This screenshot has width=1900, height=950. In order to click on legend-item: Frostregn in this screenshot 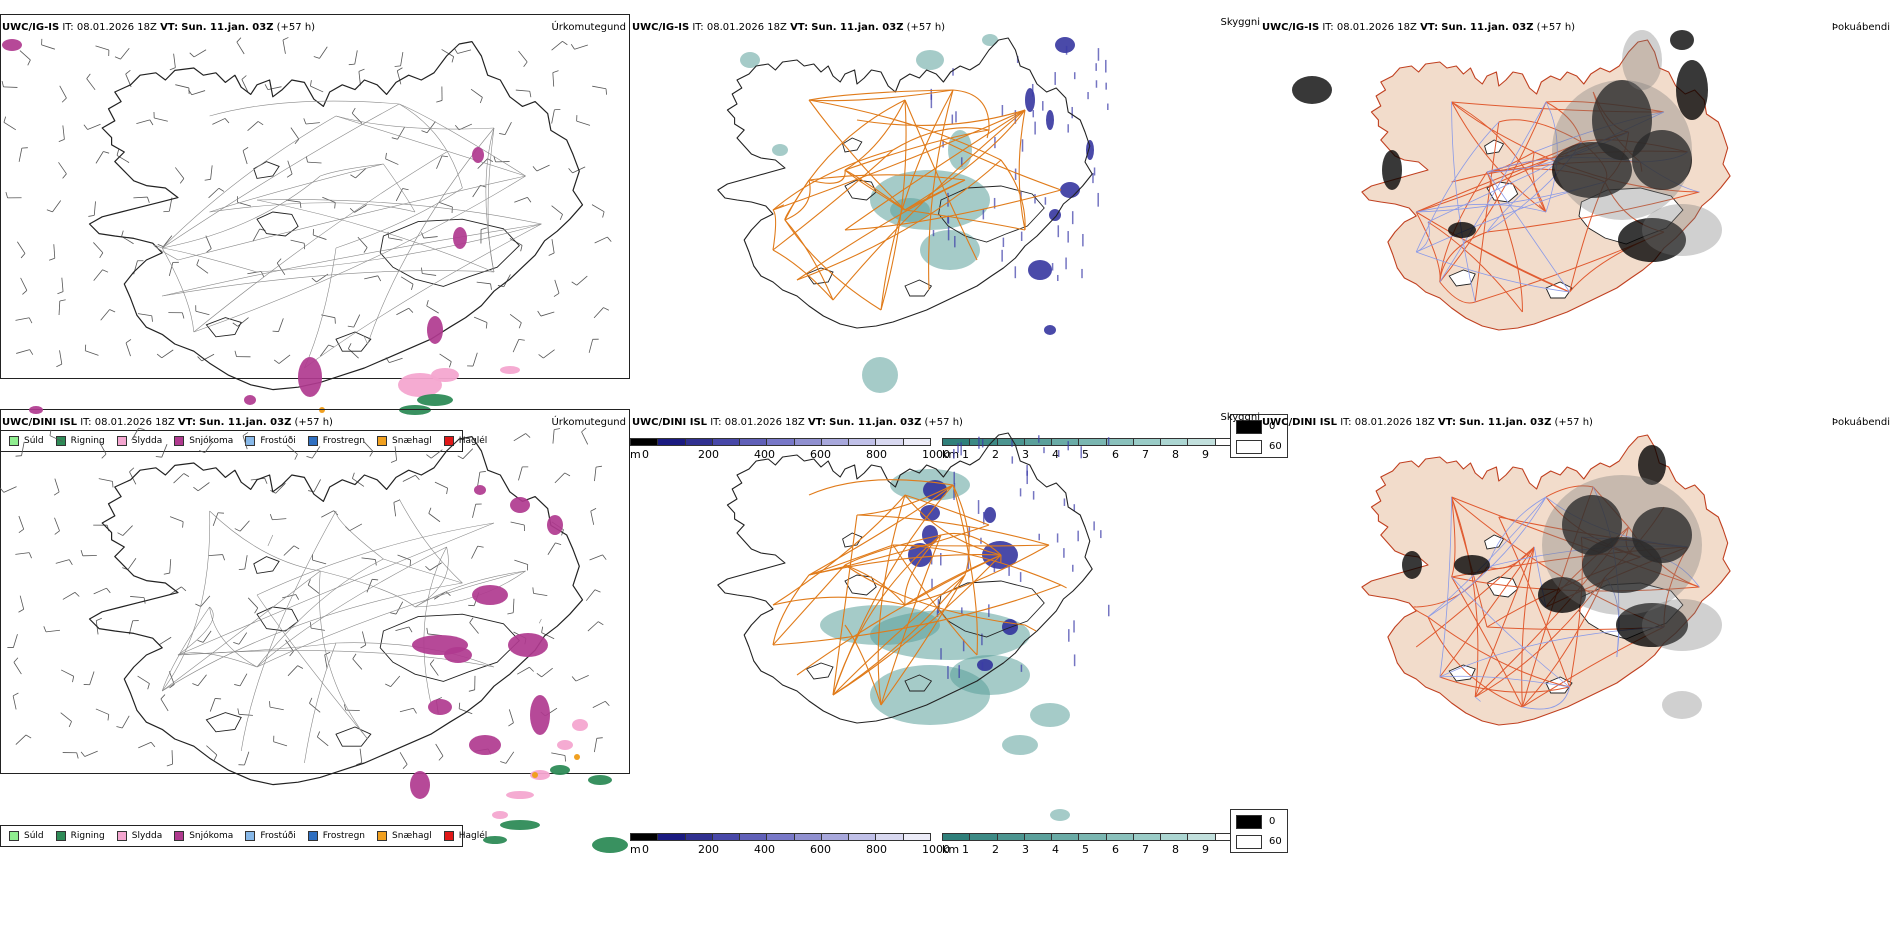, I will do `click(336, 441)`.